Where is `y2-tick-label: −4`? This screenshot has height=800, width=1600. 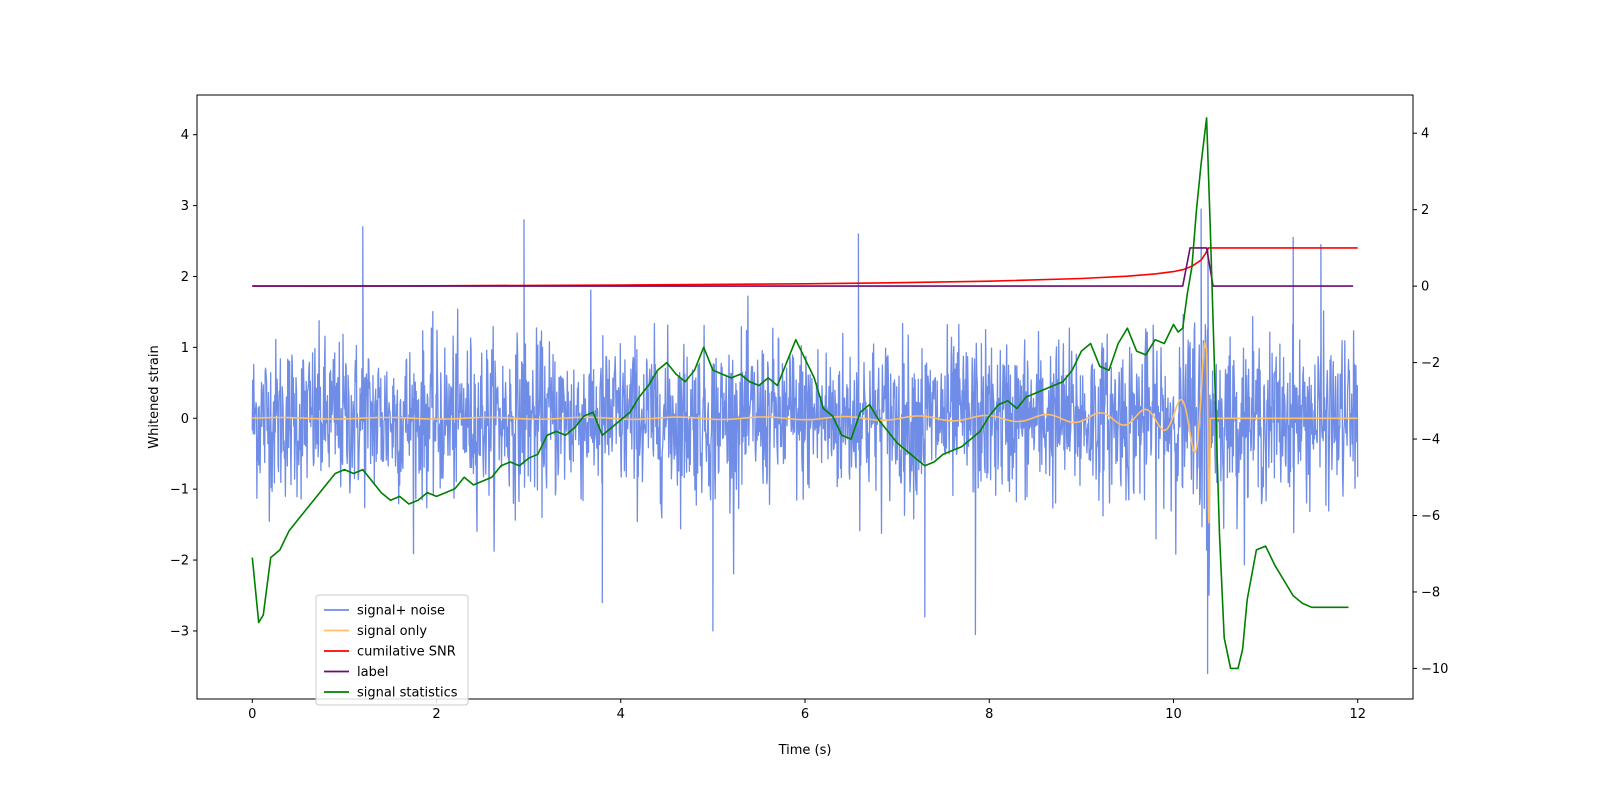
y2-tick-label: −4 is located at coordinates (1430, 440).